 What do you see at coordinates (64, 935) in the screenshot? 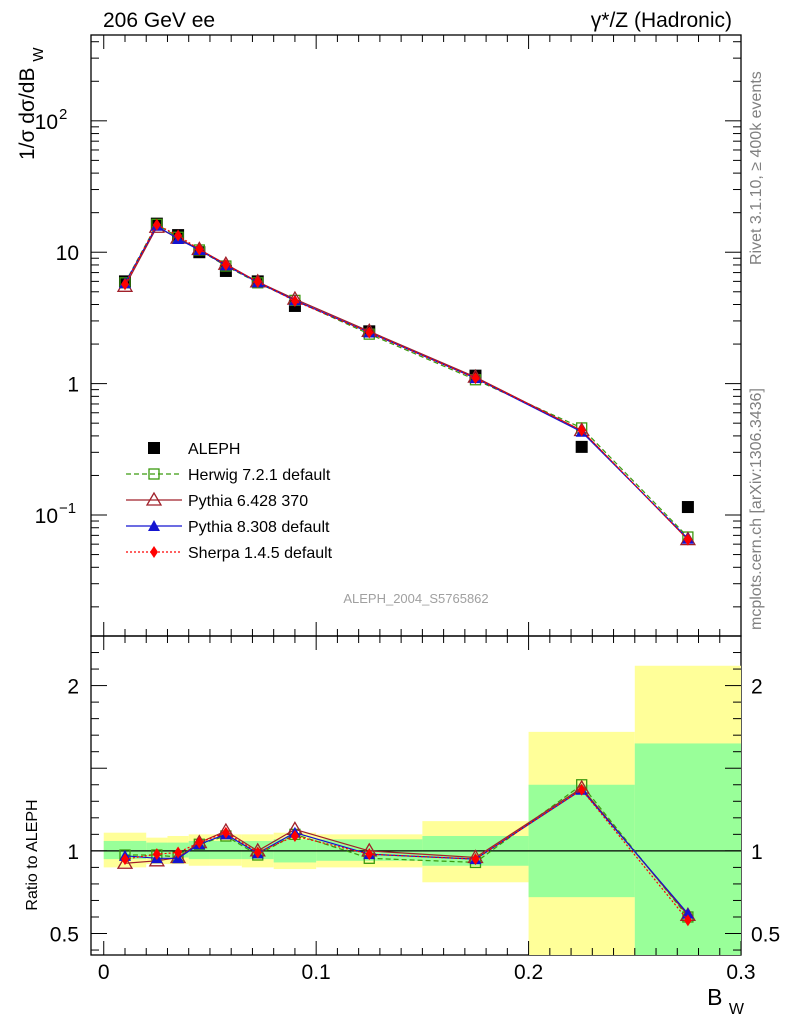
I see `y-tick-label-ratio-l-0: 0.5` at bounding box center [64, 935].